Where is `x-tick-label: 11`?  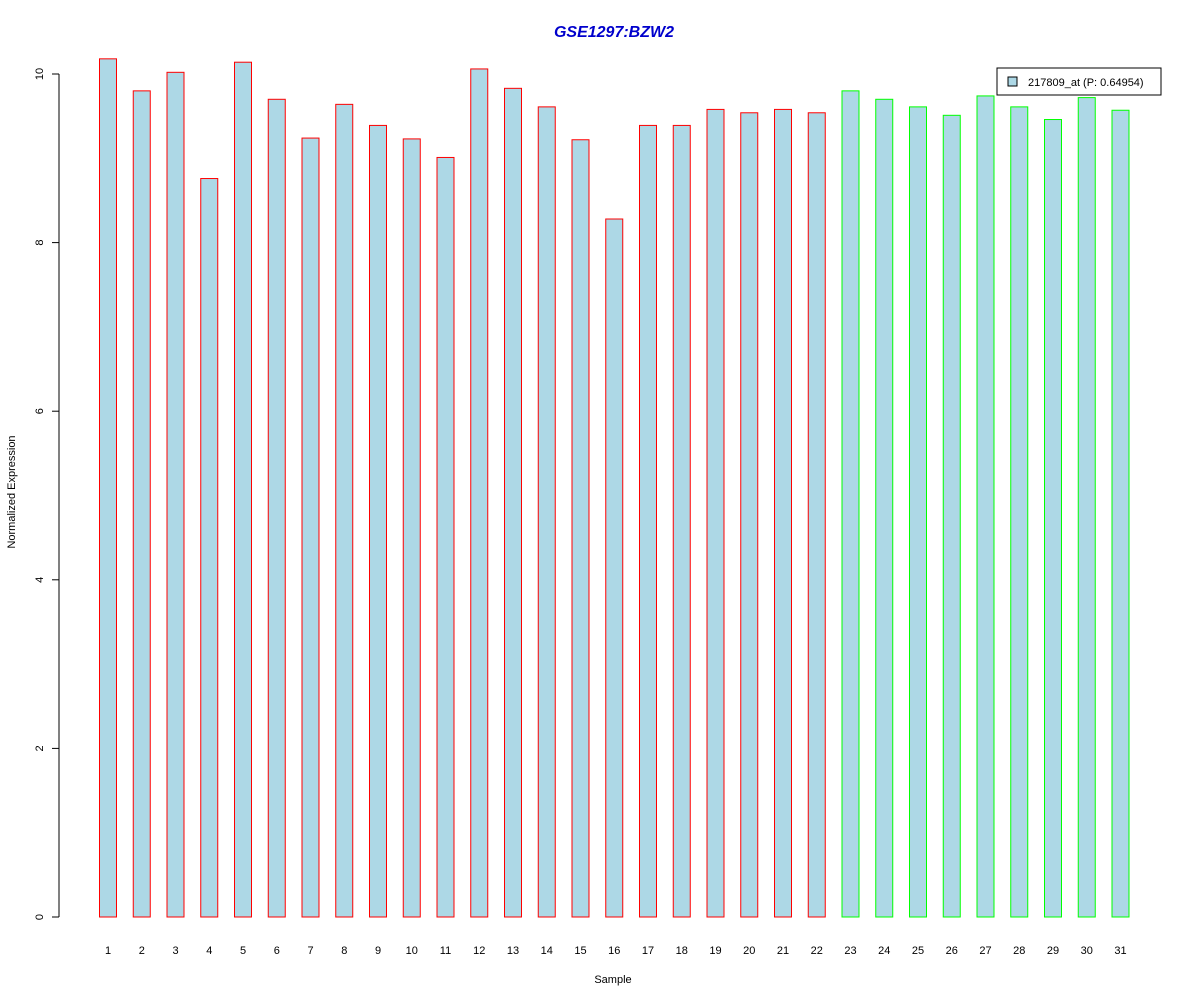 x-tick-label: 11 is located at coordinates (445, 951).